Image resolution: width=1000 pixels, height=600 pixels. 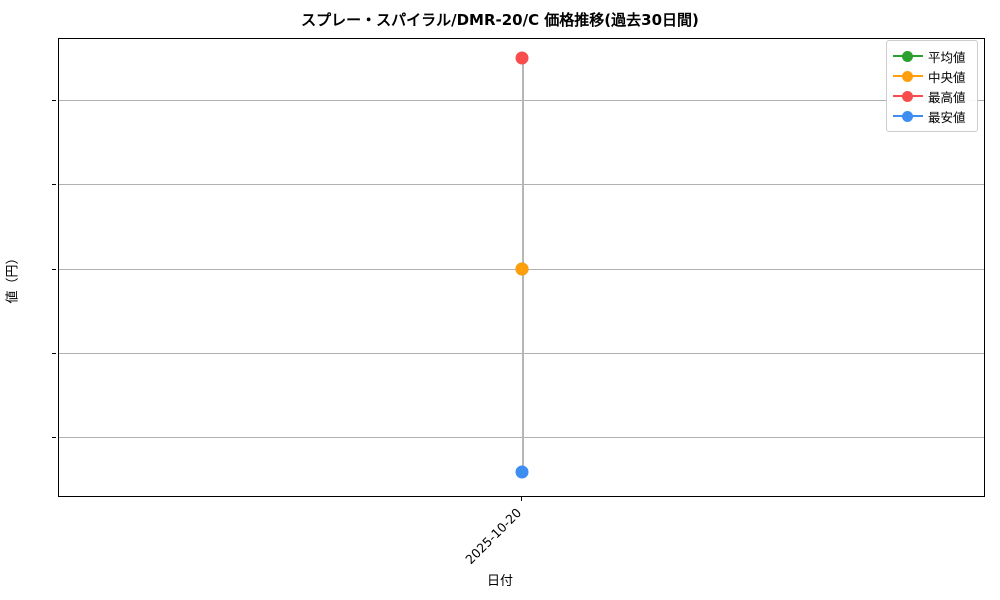 What do you see at coordinates (908, 56) in the screenshot?
I see `legend-marker-mean-icon` at bounding box center [908, 56].